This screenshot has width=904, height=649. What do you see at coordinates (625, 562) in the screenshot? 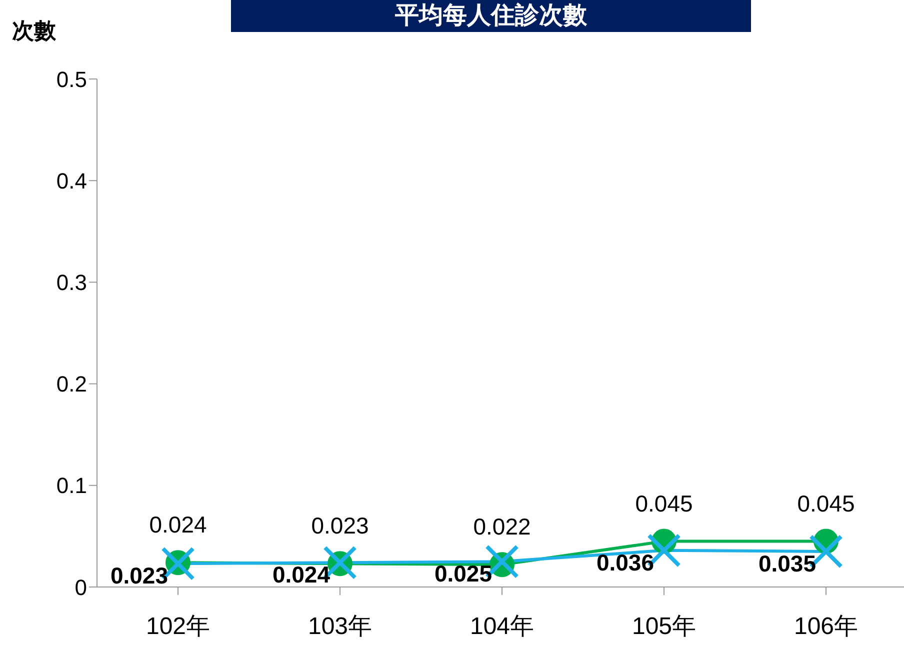
I see `data-label: 0.036` at bounding box center [625, 562].